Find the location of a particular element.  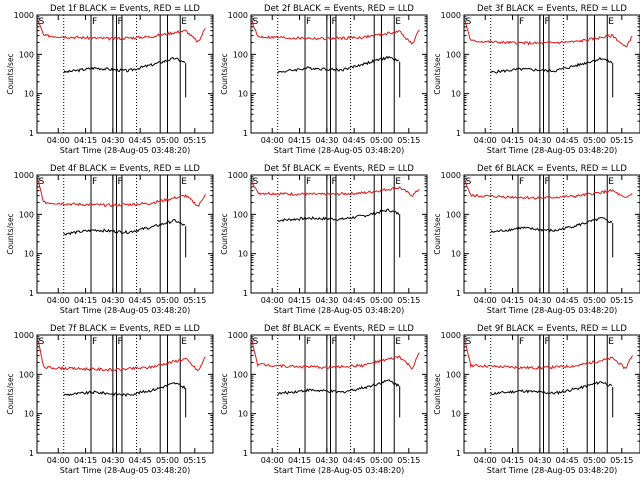

chart-title: Det 3f BLACK = Events, RED = LLD is located at coordinates (552, 9).